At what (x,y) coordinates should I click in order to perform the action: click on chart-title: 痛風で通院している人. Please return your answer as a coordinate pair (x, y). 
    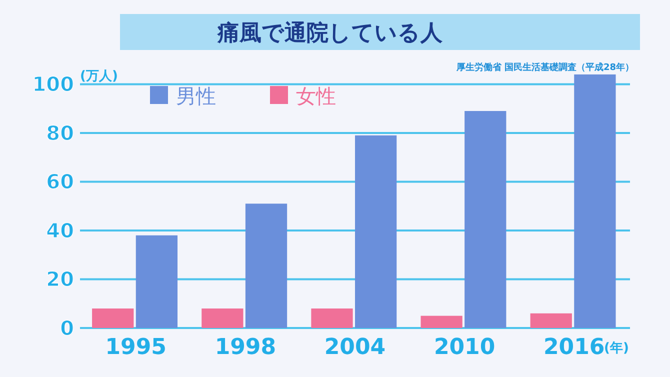
    Looking at the image, I should click on (330, 33).